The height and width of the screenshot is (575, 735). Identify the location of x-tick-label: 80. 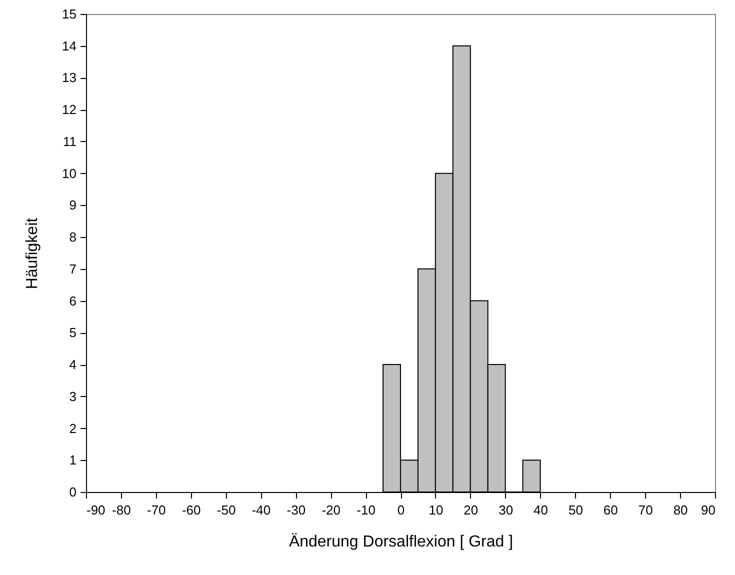
(680, 510).